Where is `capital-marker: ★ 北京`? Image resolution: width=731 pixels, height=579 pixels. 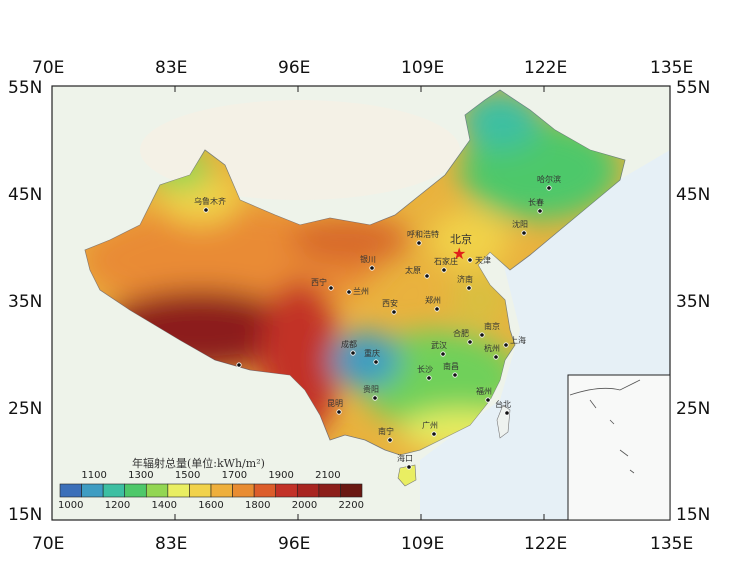
capital-marker: ★ 北京 is located at coordinates (461, 247).